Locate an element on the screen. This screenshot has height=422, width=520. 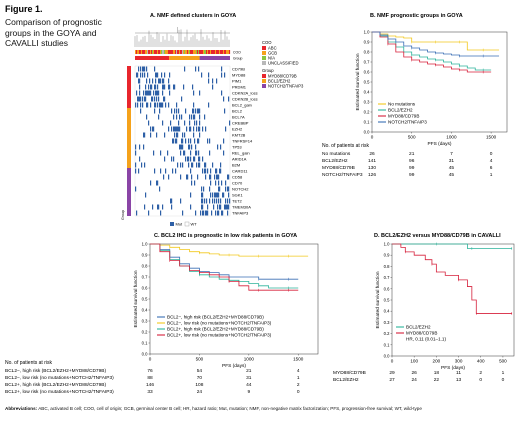
legend-label: NOTCH2/TNFAIP3 is located at coordinates (407, 122).